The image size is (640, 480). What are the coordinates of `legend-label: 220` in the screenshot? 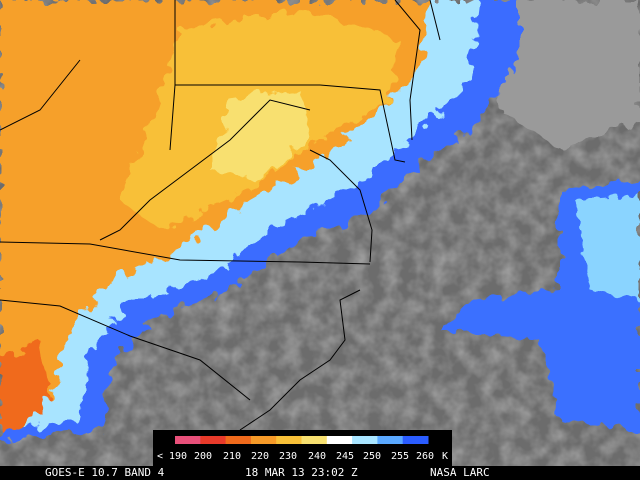 It's located at (260, 456).